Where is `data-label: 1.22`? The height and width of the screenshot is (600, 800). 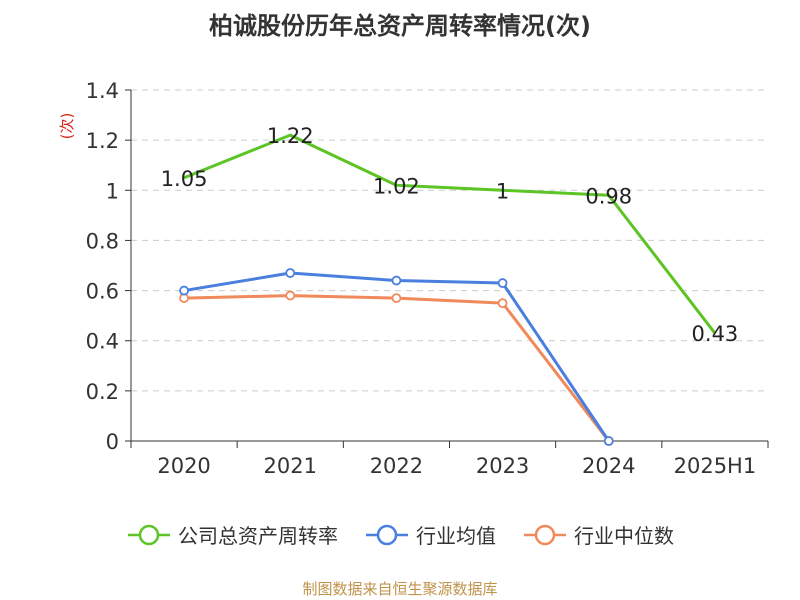 data-label: 1.22 is located at coordinates (290, 136).